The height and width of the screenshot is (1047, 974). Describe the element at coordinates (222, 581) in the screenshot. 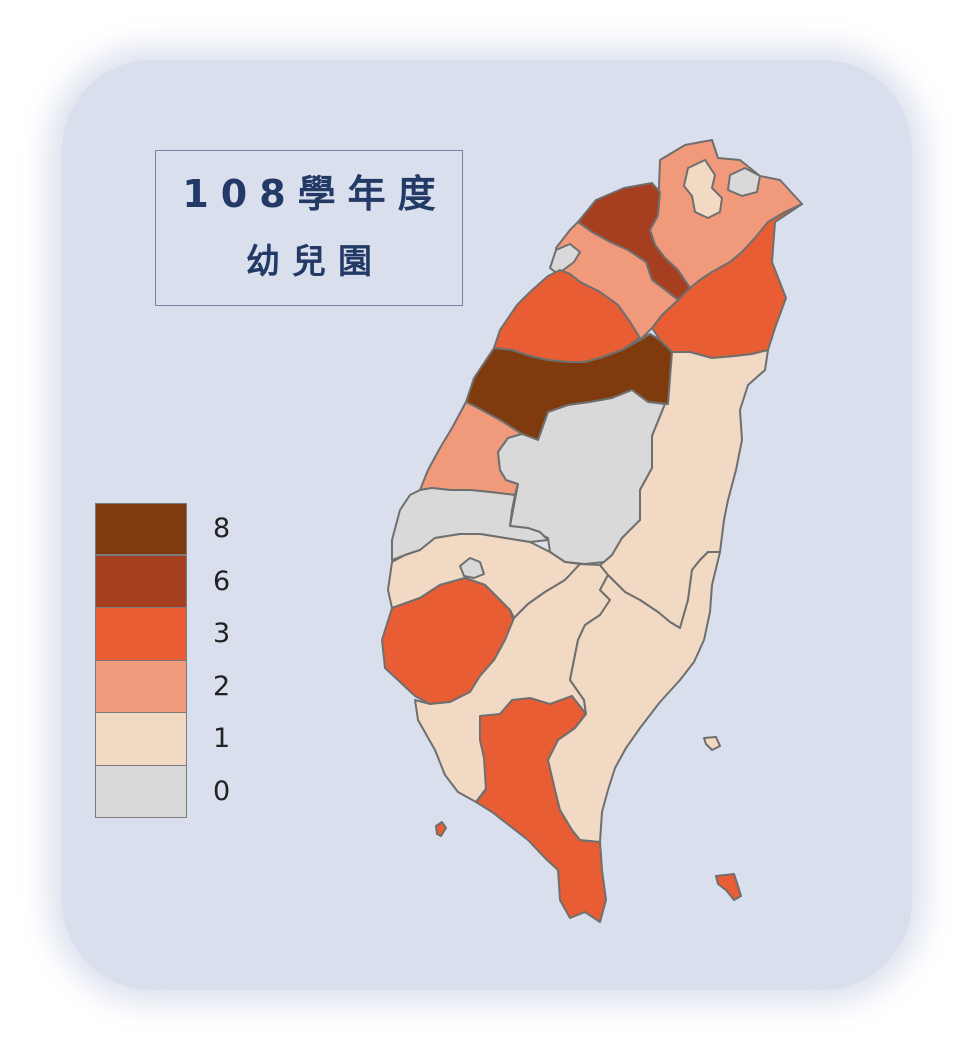

I see `legend-label: 6` at that location.